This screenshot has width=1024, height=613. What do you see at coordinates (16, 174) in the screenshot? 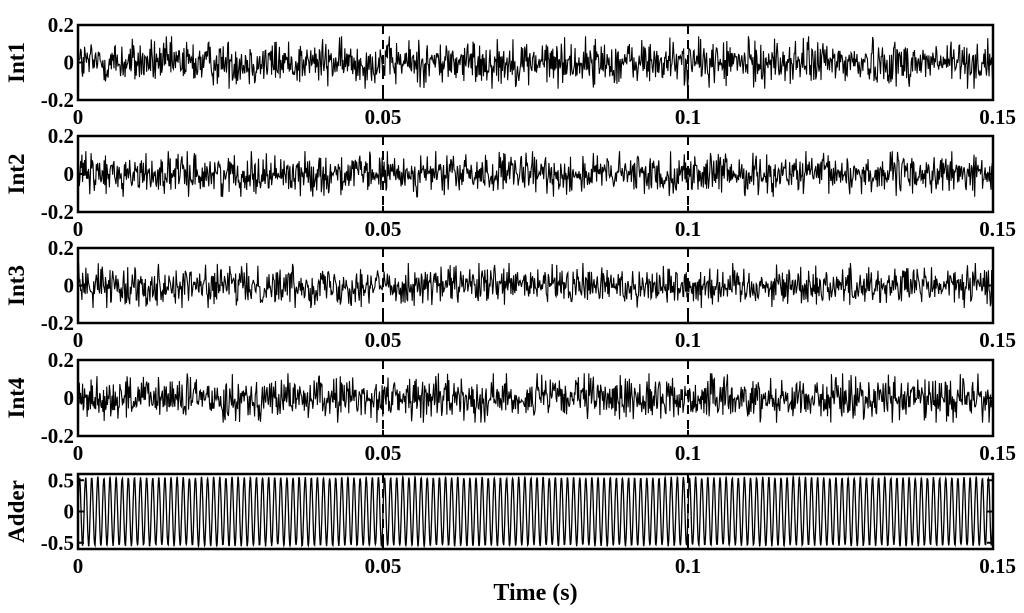
I see `y-axis-label: Int2` at bounding box center [16, 174].